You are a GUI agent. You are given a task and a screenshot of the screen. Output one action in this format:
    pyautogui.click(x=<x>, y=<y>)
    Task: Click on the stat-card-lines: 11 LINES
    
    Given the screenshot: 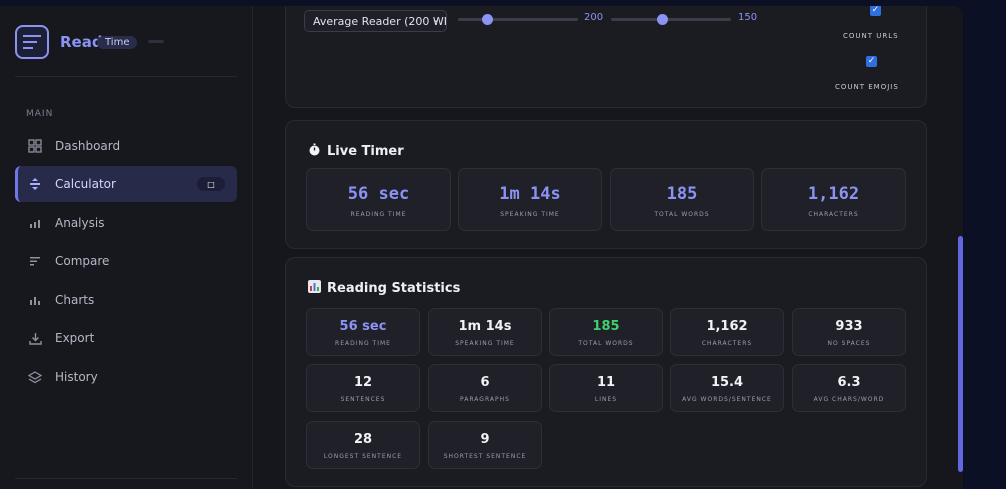 What is the action you would take?
    pyautogui.click(x=606, y=388)
    